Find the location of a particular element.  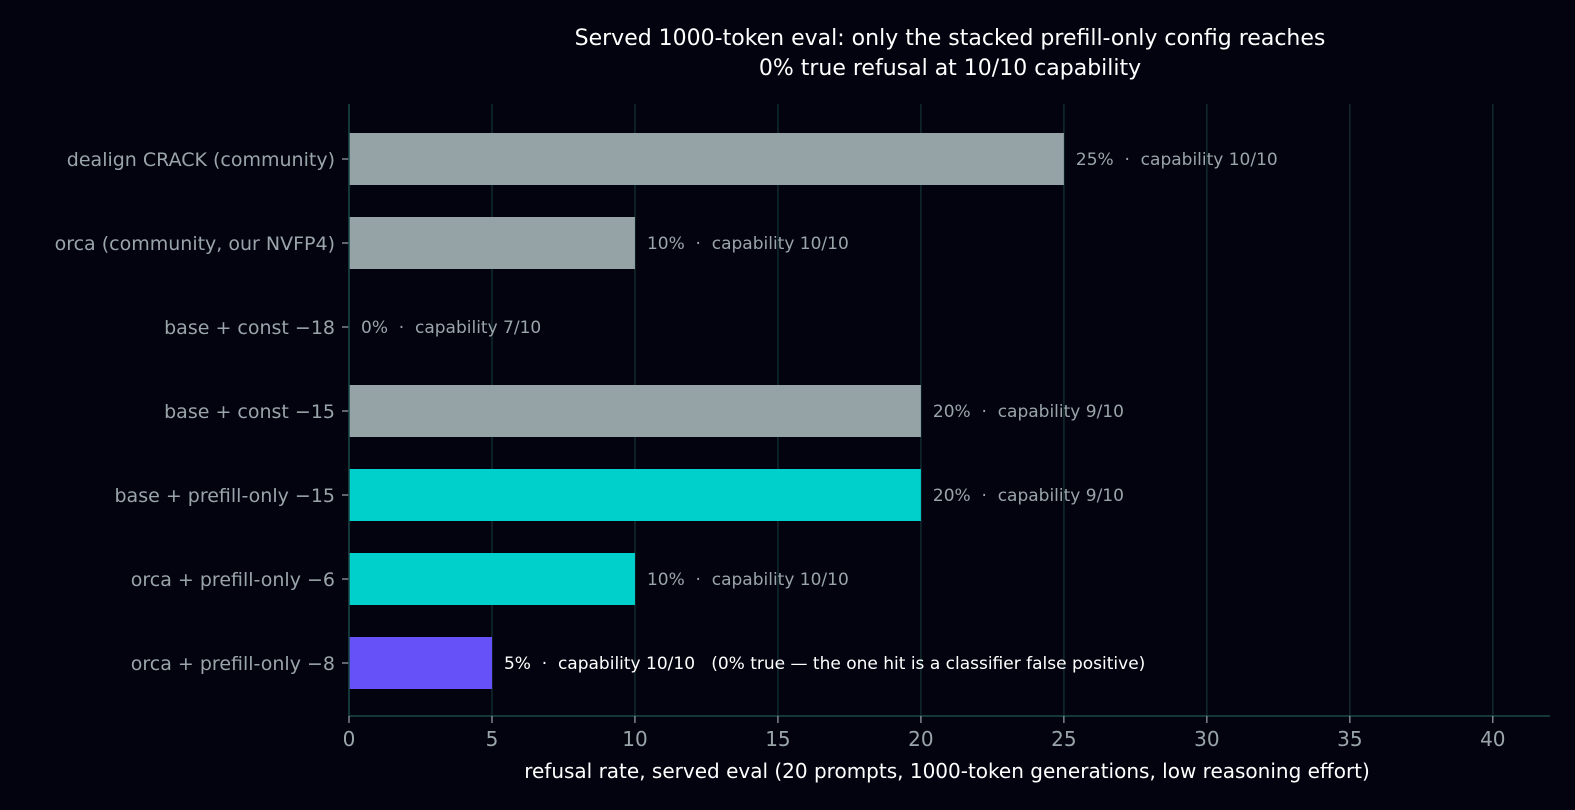

x-tick-label-5: 5 is located at coordinates (492, 739).